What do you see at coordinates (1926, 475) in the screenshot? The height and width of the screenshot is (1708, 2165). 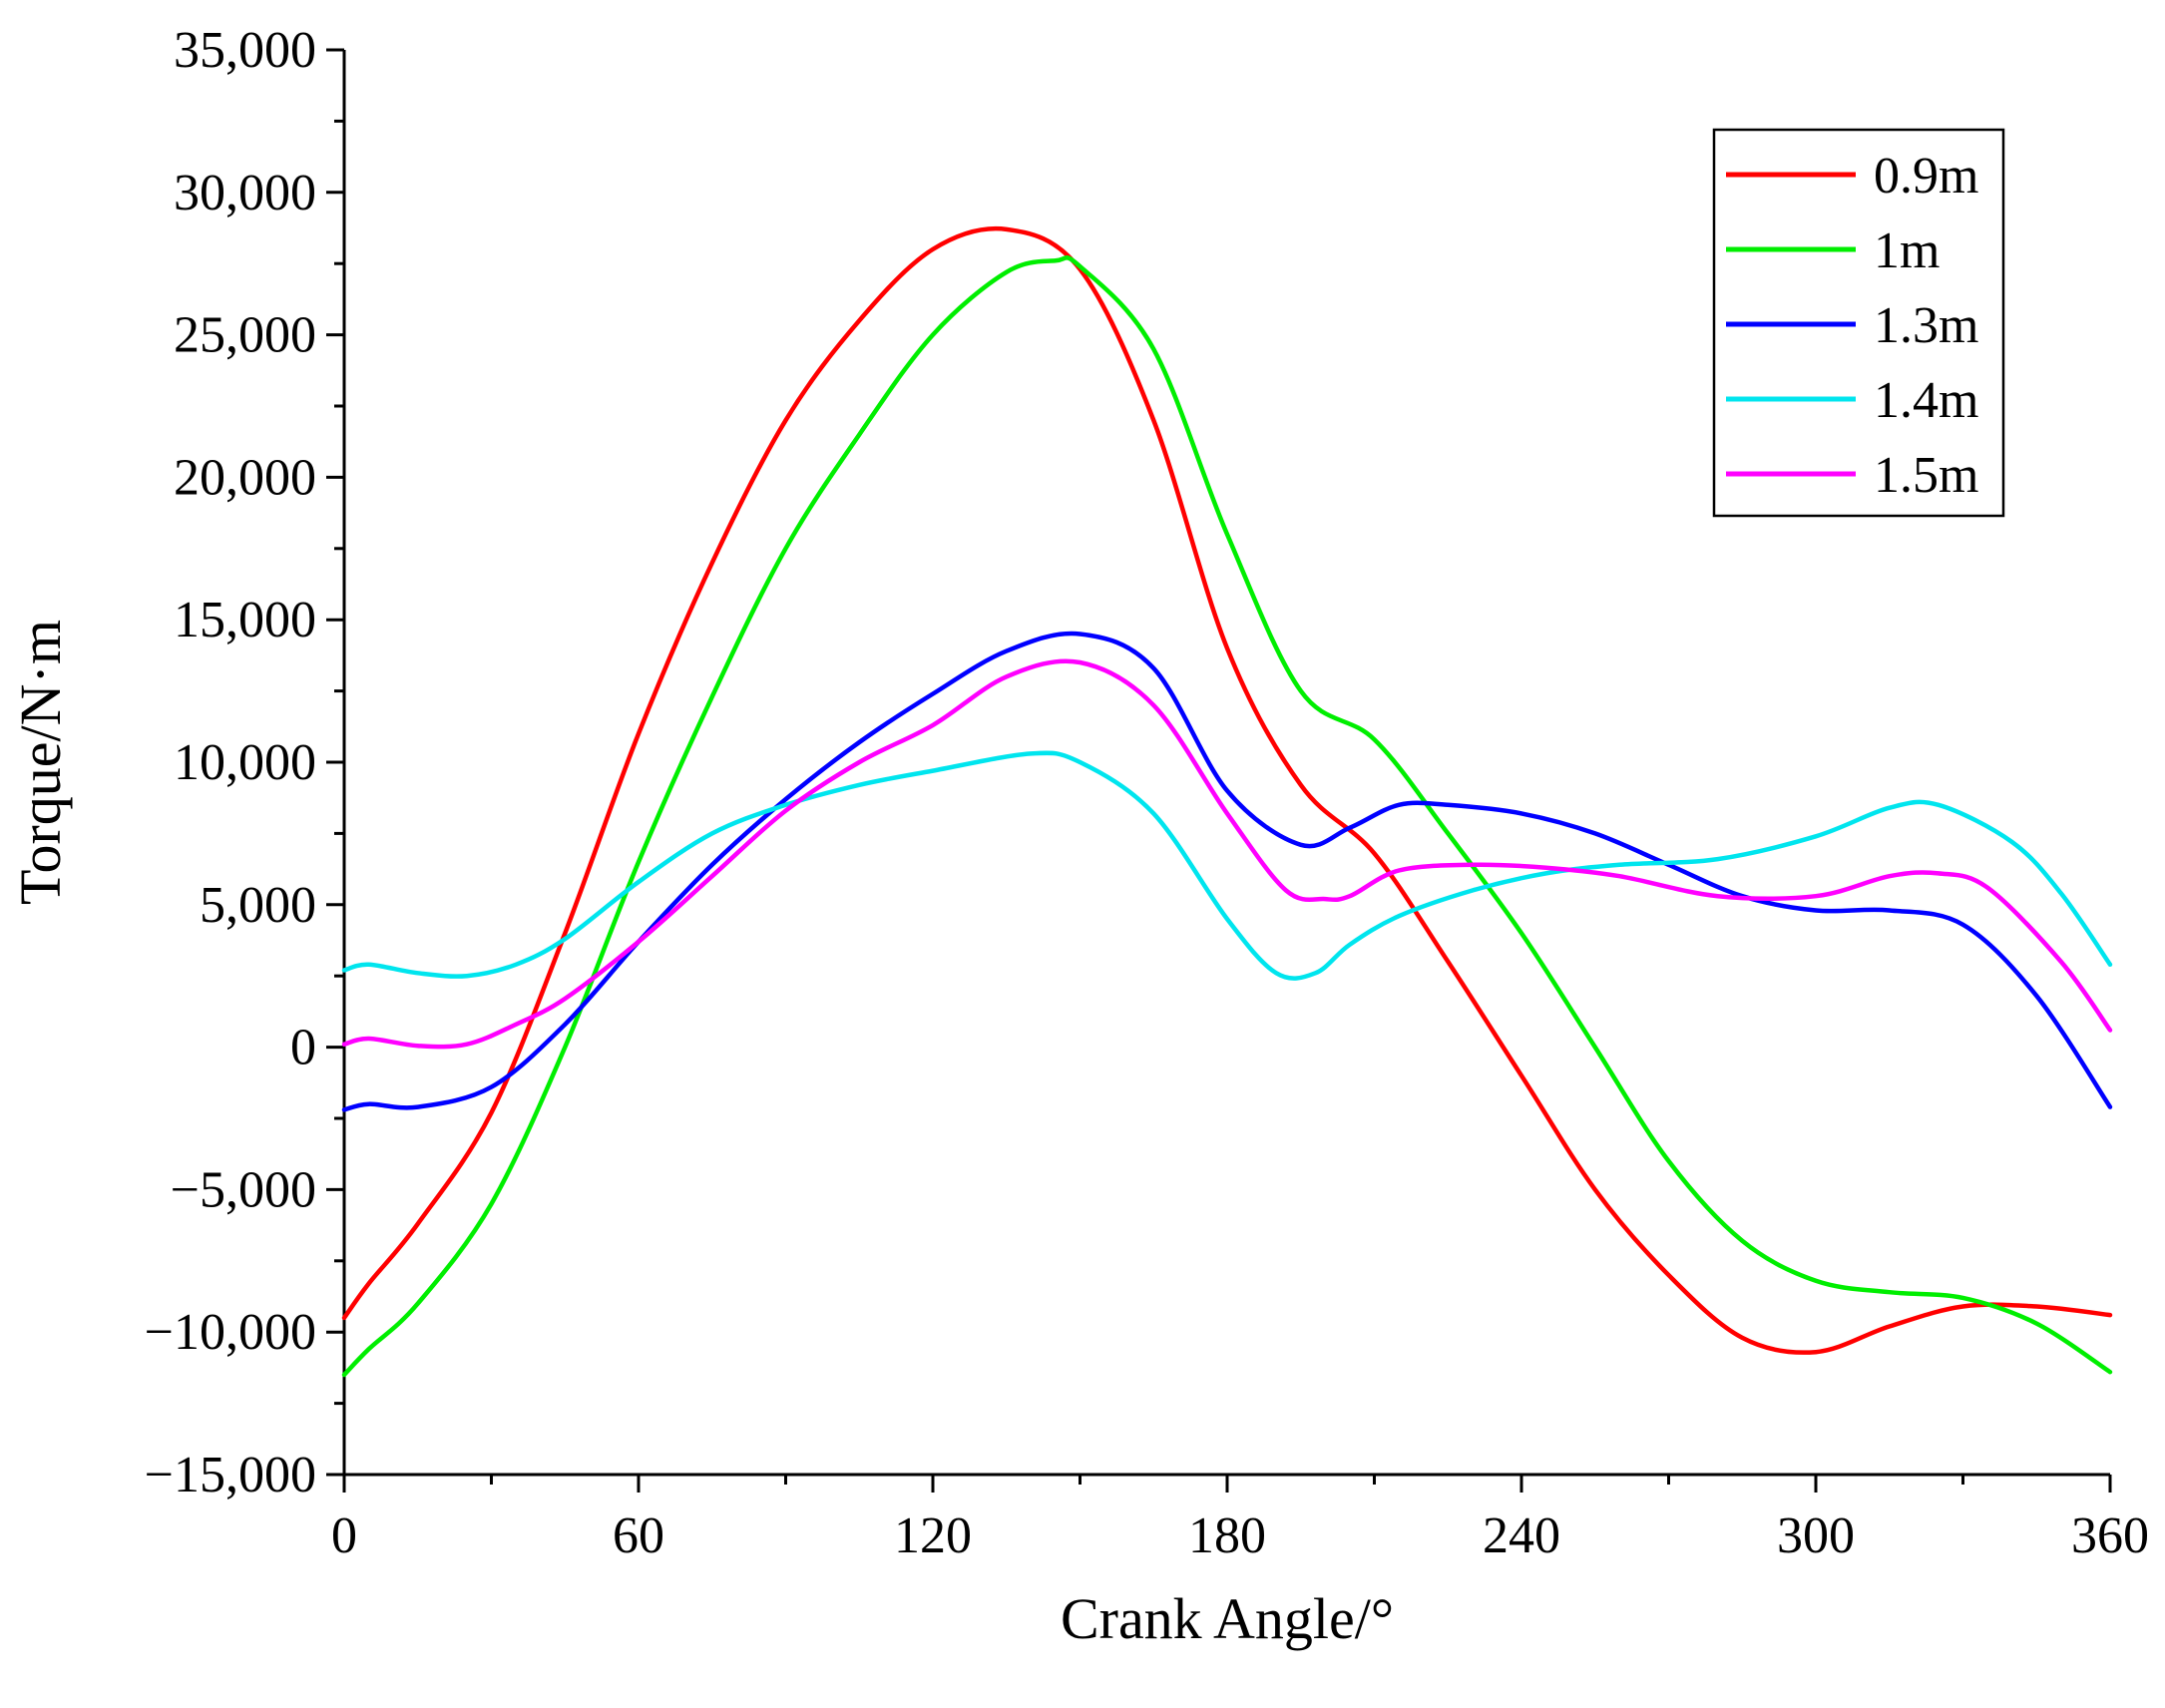 I see `legend-label-1-5m: 1.5m` at bounding box center [1926, 475].